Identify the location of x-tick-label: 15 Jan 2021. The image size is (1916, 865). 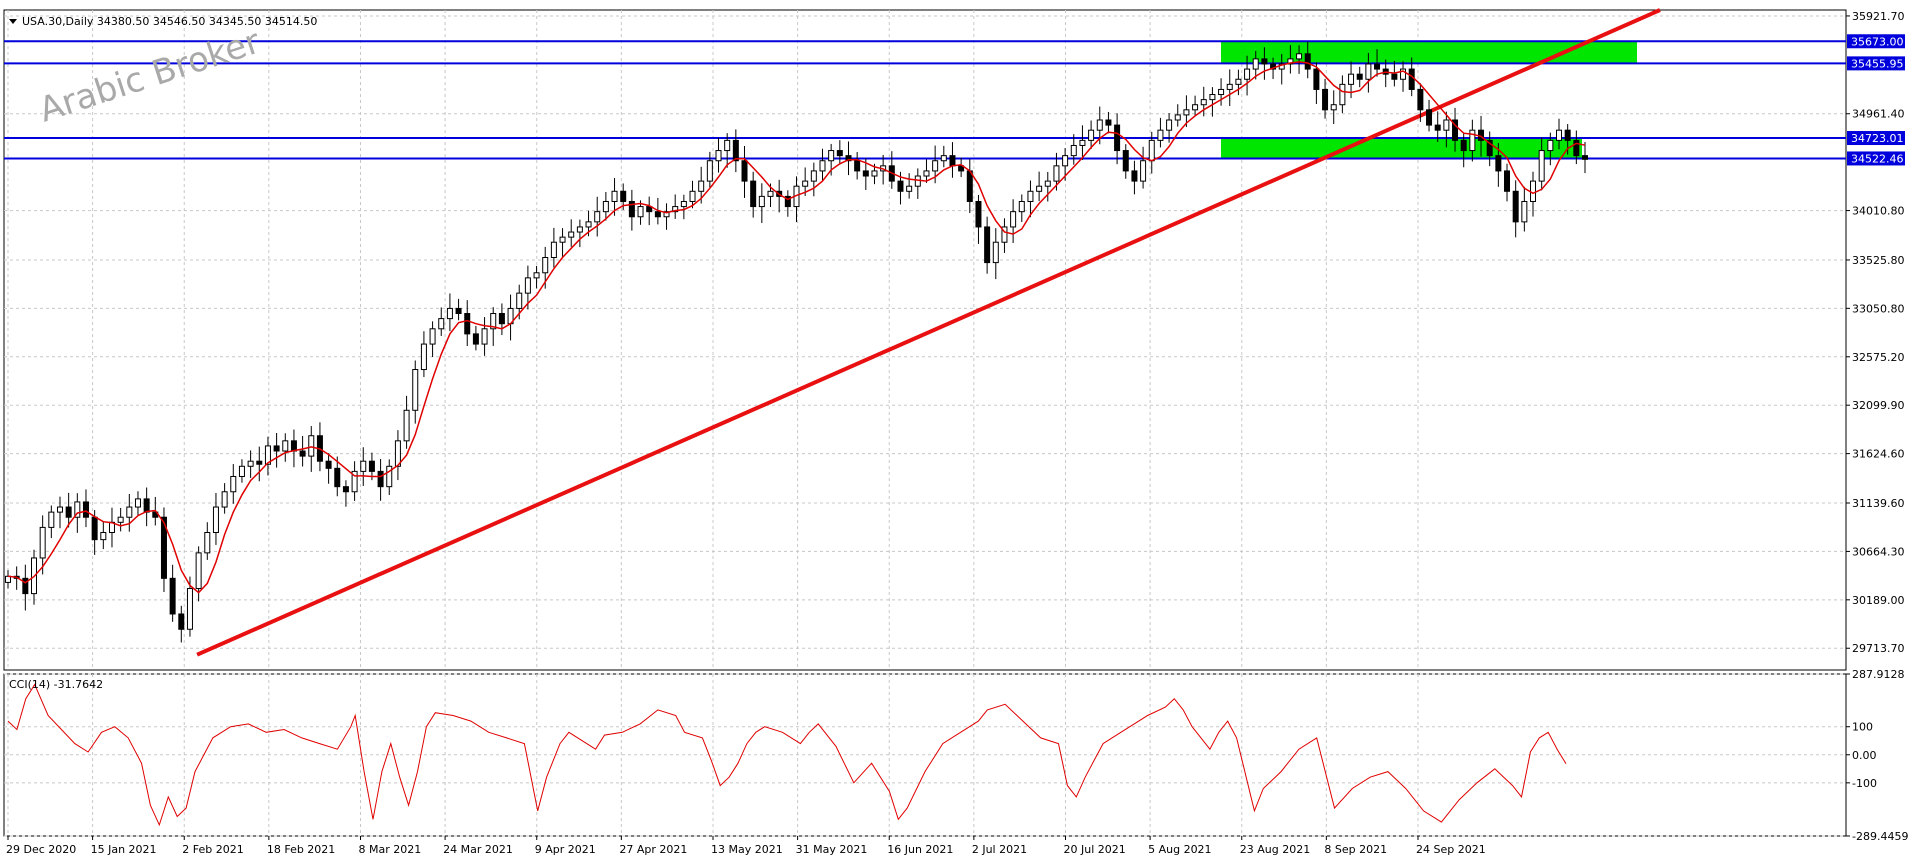
(124, 849).